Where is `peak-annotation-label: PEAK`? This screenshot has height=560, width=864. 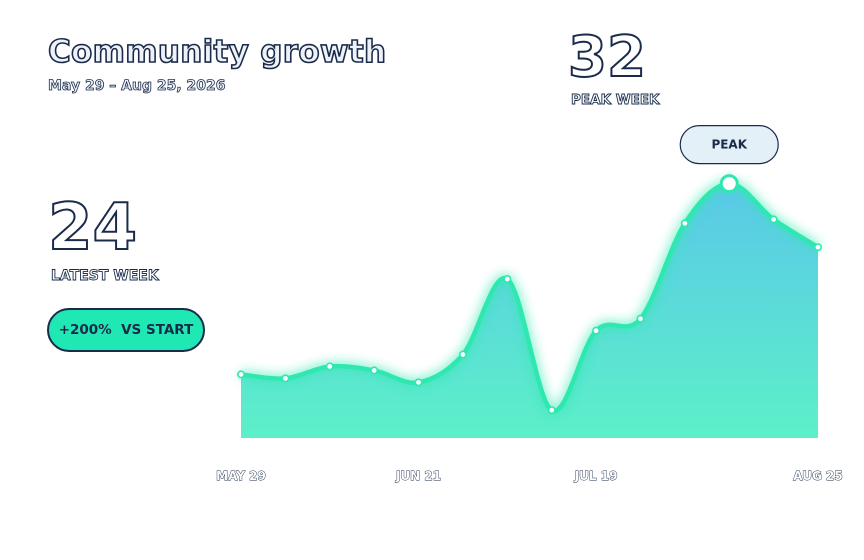 peak-annotation-label: PEAK is located at coordinates (729, 145).